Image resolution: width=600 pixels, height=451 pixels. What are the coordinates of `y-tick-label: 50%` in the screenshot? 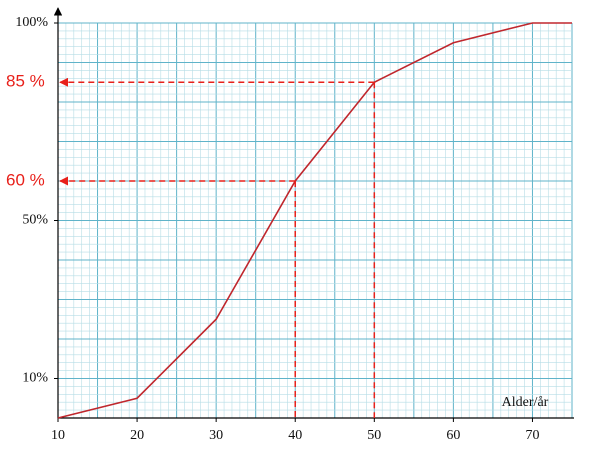 It's located at (35, 220).